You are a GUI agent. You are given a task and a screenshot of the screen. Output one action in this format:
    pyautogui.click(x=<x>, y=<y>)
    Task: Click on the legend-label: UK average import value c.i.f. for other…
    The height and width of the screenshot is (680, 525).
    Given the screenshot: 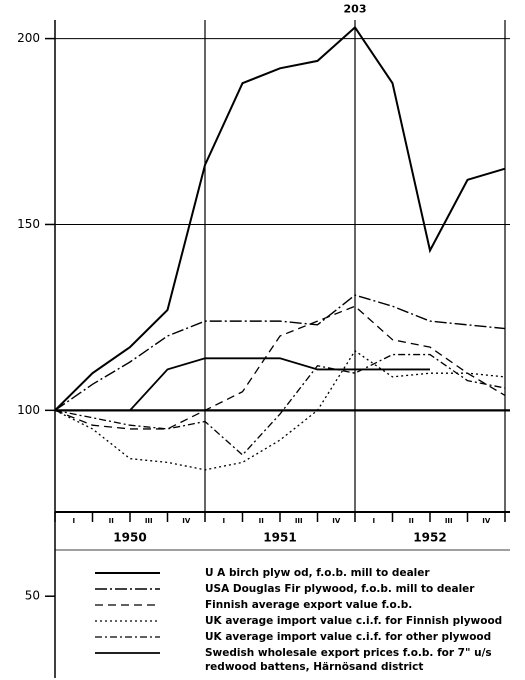 What is the action you would take?
    pyautogui.click(x=348, y=637)
    